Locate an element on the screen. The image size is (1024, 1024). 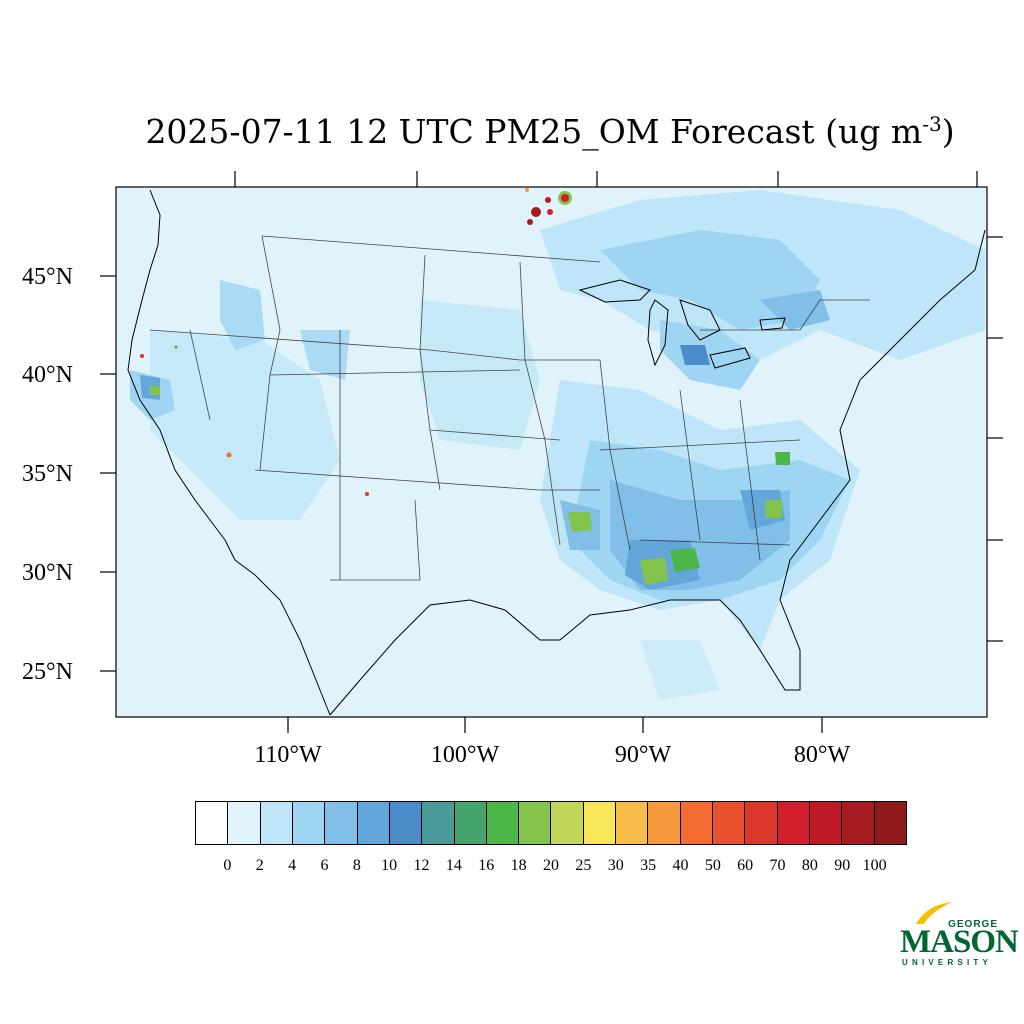
lon-label-100: 100°W is located at coordinates (465, 755).